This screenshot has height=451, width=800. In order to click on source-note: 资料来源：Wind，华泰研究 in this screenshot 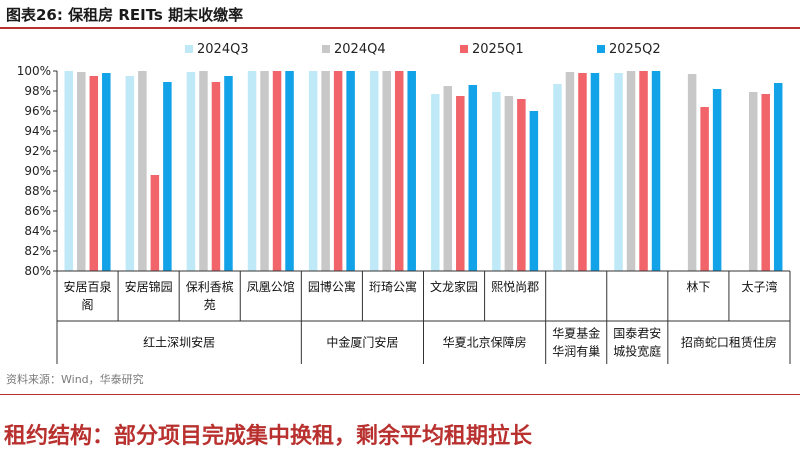, I will do `click(75, 379)`.